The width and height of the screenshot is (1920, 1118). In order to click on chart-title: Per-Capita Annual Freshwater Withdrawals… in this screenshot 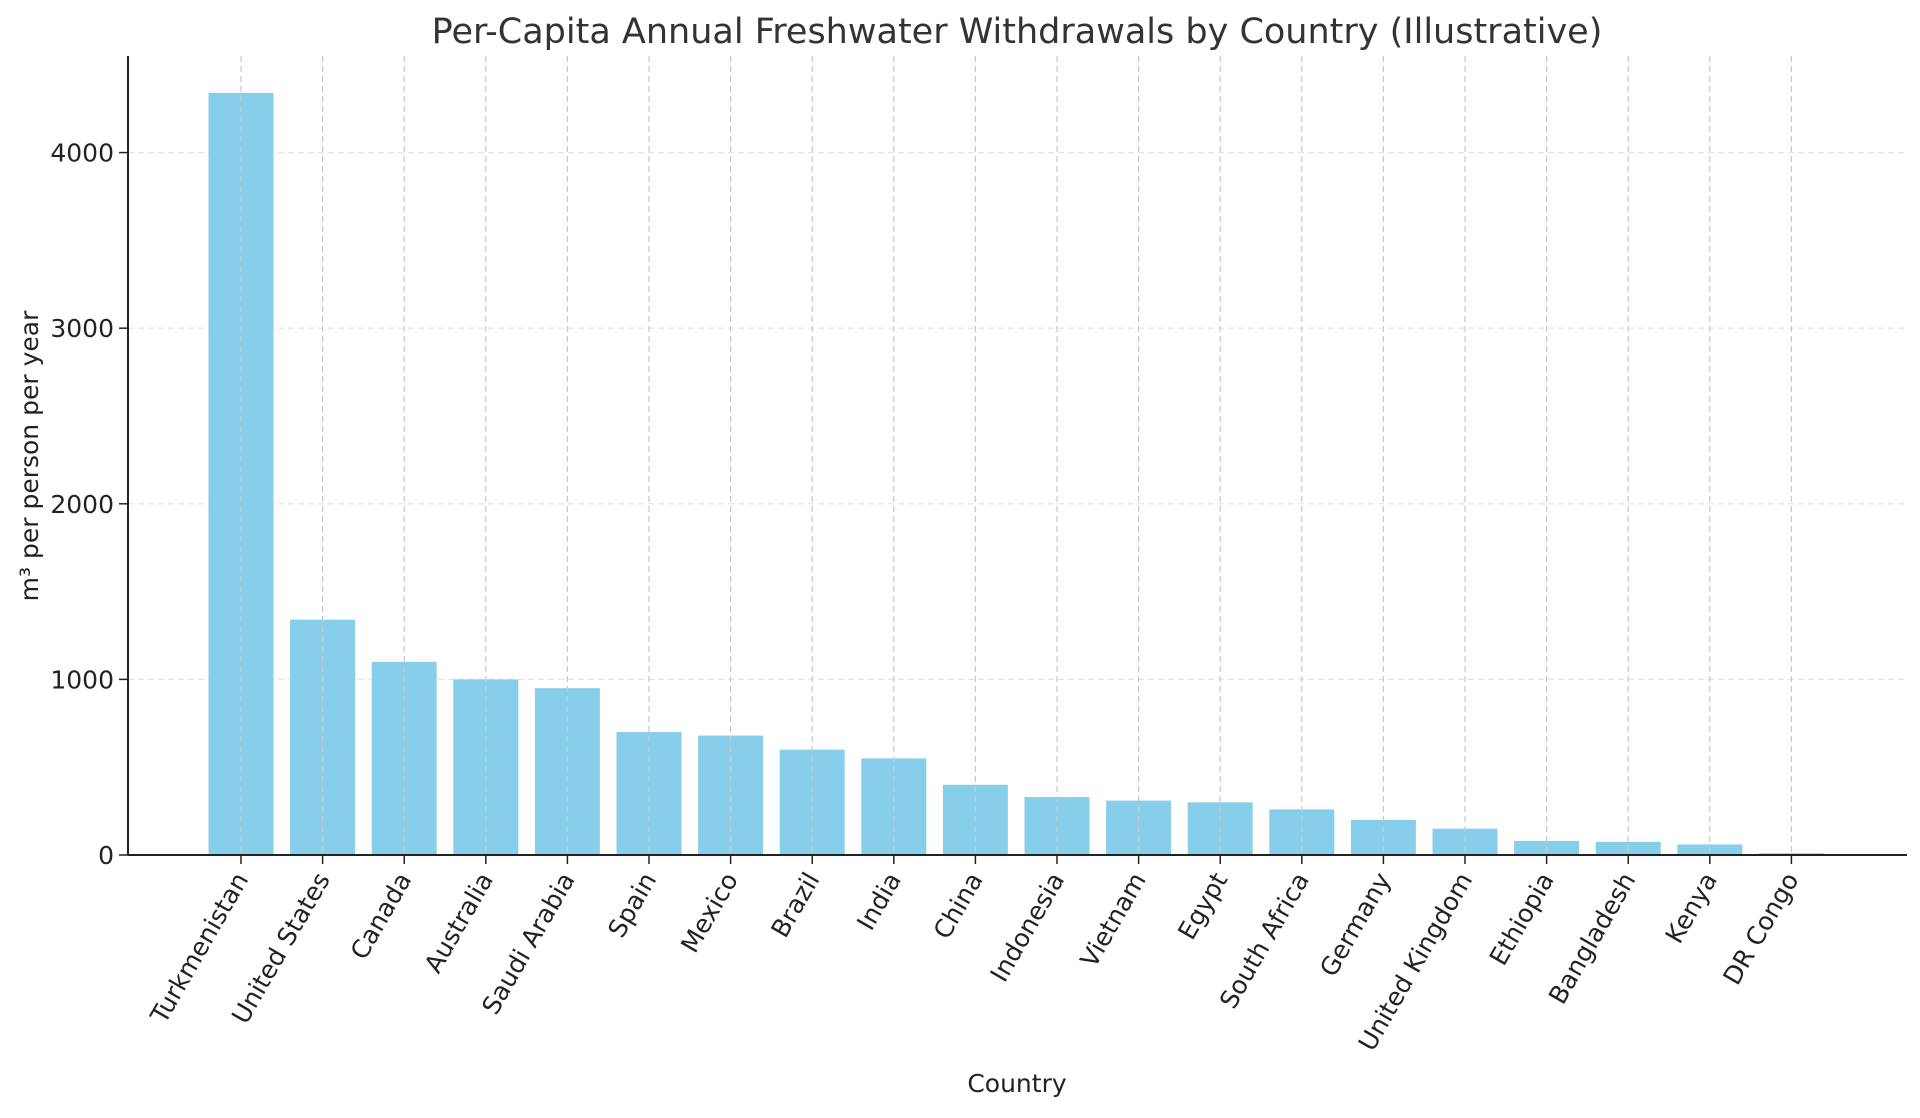, I will do `click(1017, 32)`.